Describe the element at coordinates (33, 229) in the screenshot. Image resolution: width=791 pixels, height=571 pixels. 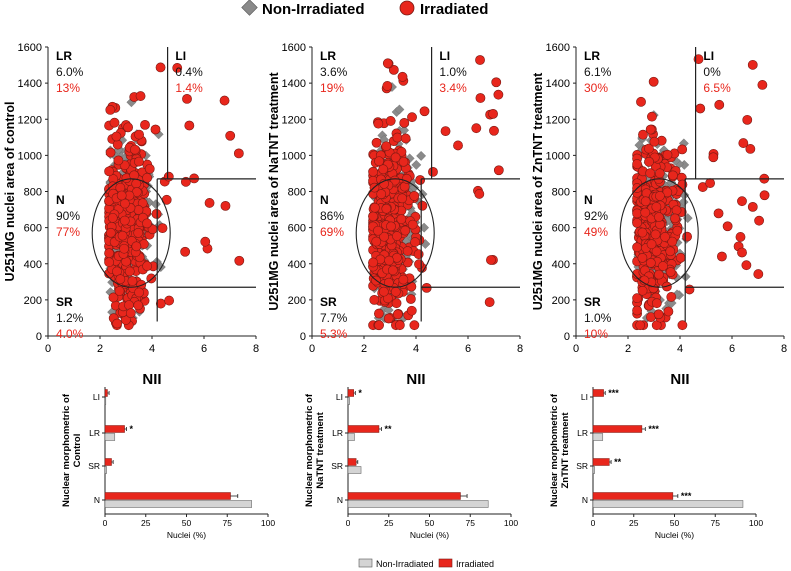
I see `y-tick-label: 600` at that location.